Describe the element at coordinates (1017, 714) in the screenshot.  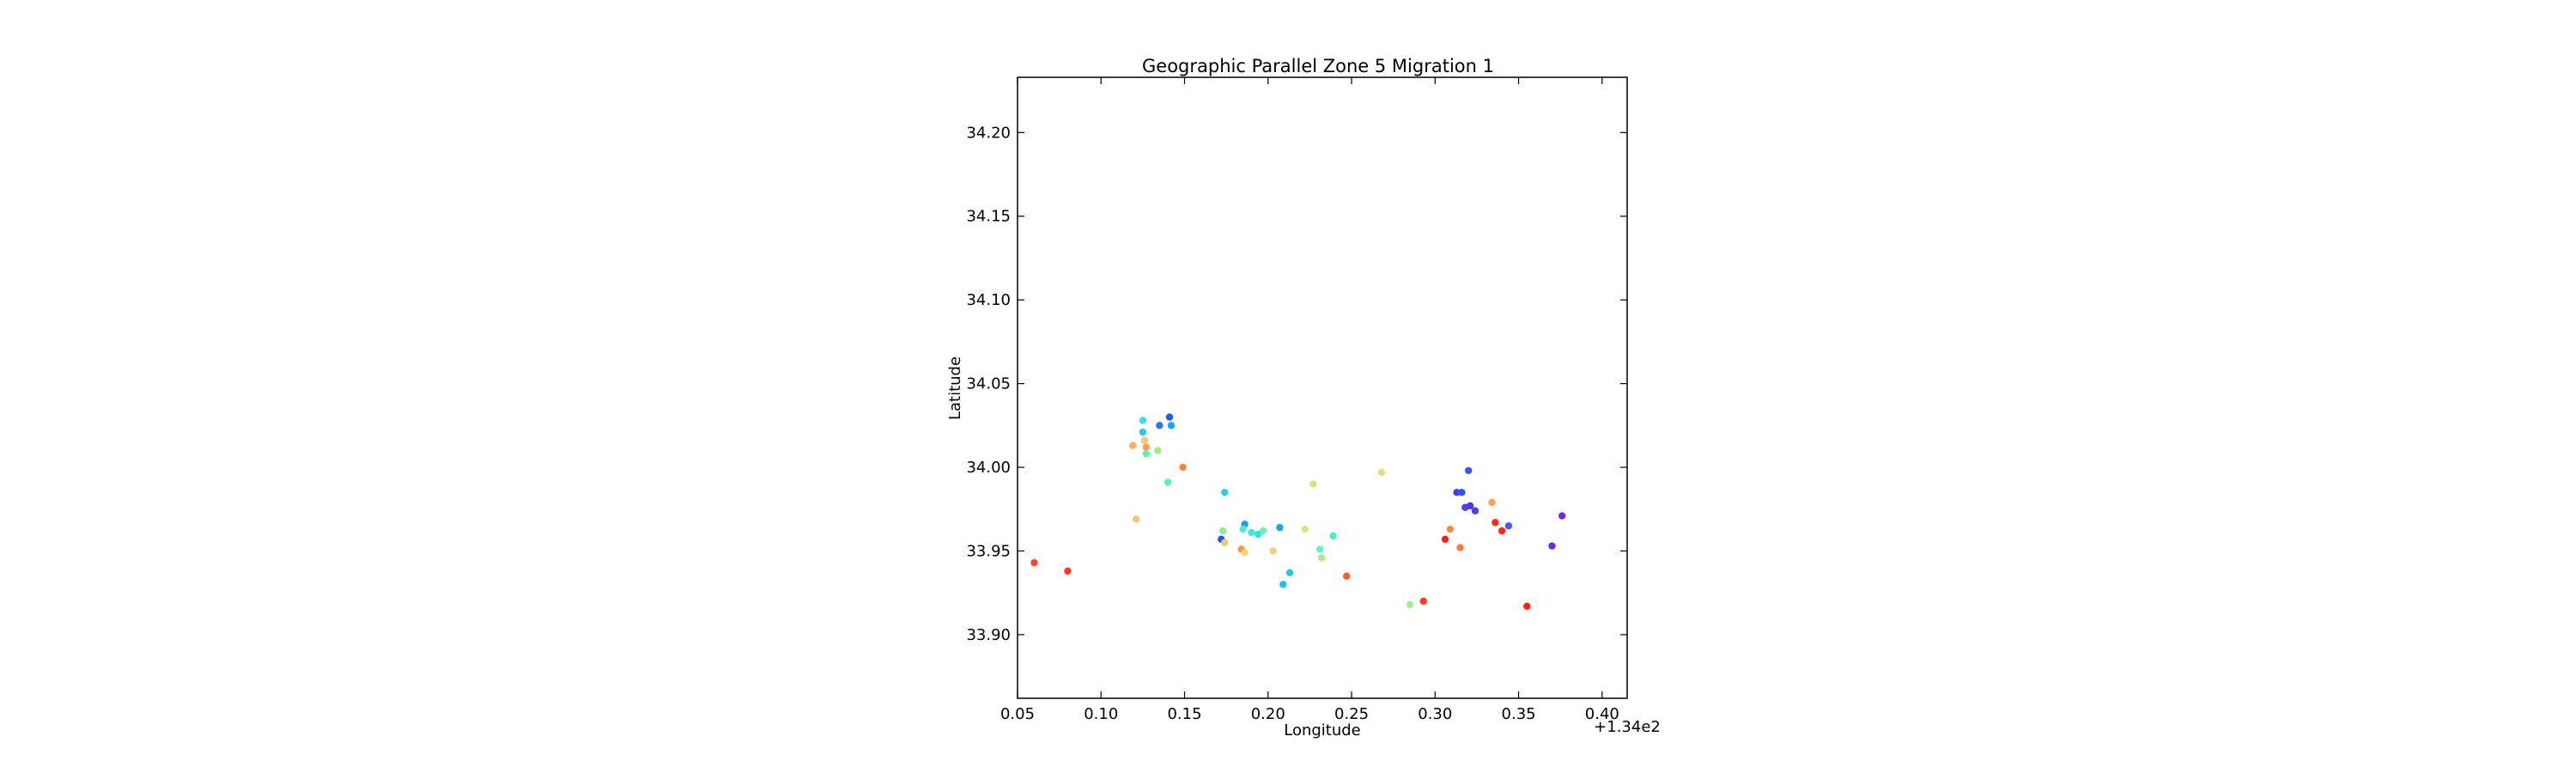
I see `x-tick-label: 0.05` at that location.